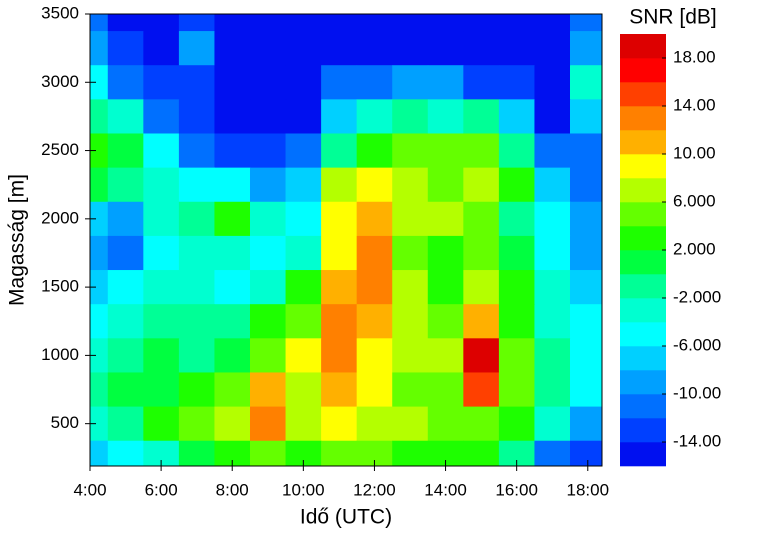  What do you see at coordinates (374, 489) in the screenshot?
I see `x-tick-label: 12:00` at bounding box center [374, 489].